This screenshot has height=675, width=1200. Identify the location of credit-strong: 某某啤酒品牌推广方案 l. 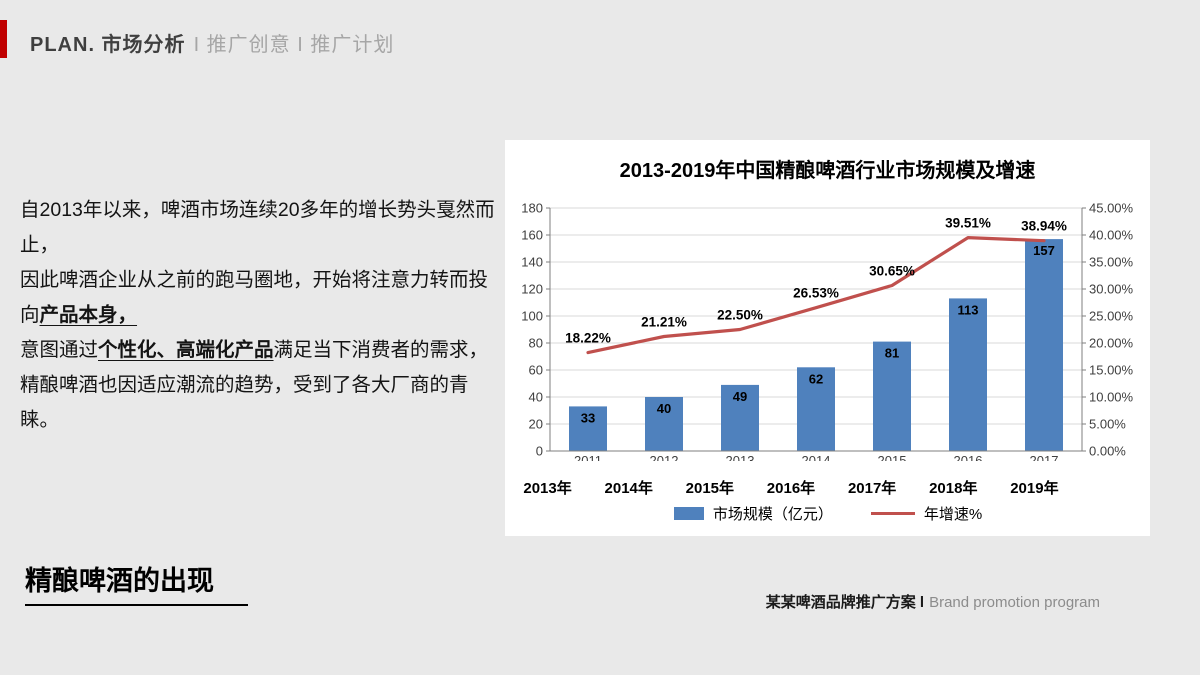
(845, 602).